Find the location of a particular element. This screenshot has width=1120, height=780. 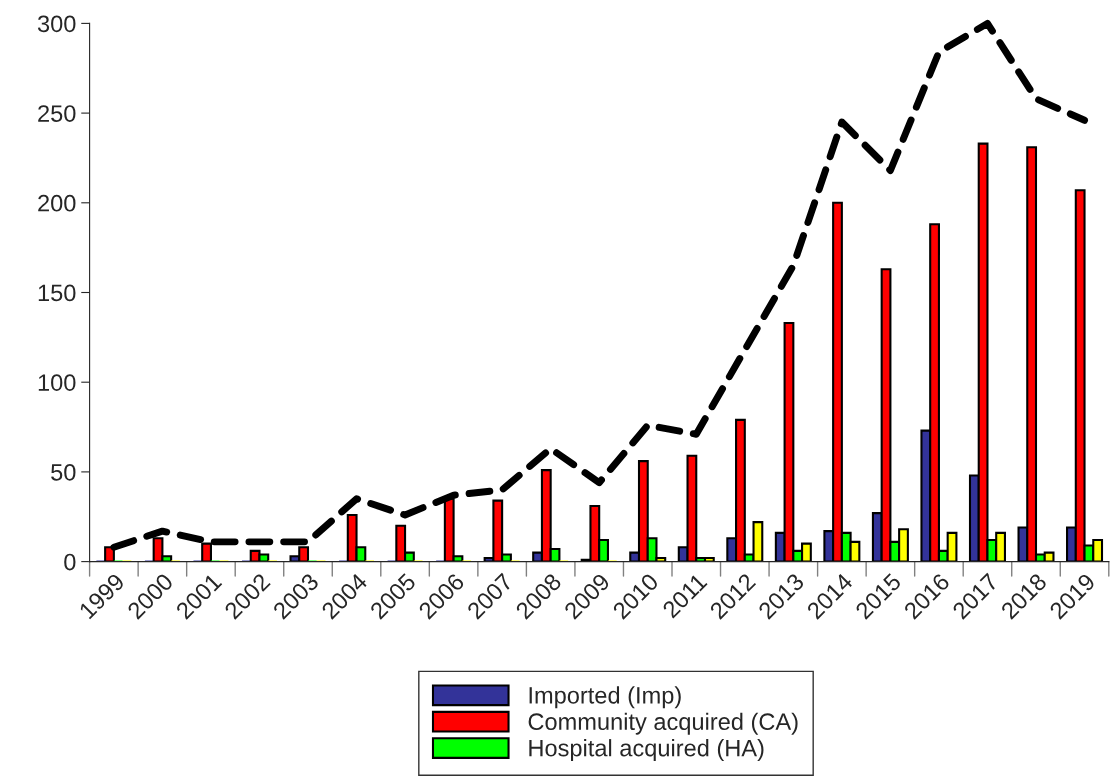

y-tick-label: 250 is located at coordinates (57, 113).